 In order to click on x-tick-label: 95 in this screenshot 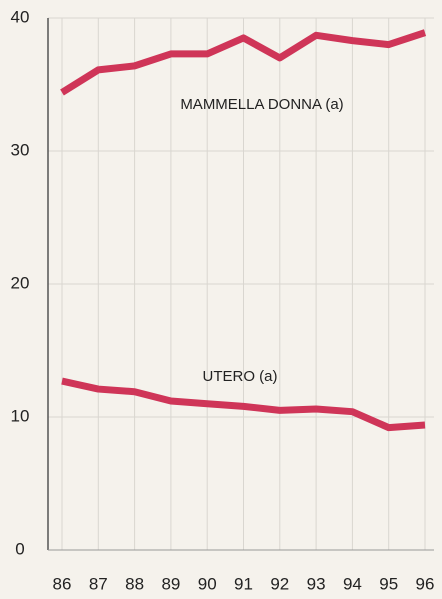, I will do `click(388, 583)`.